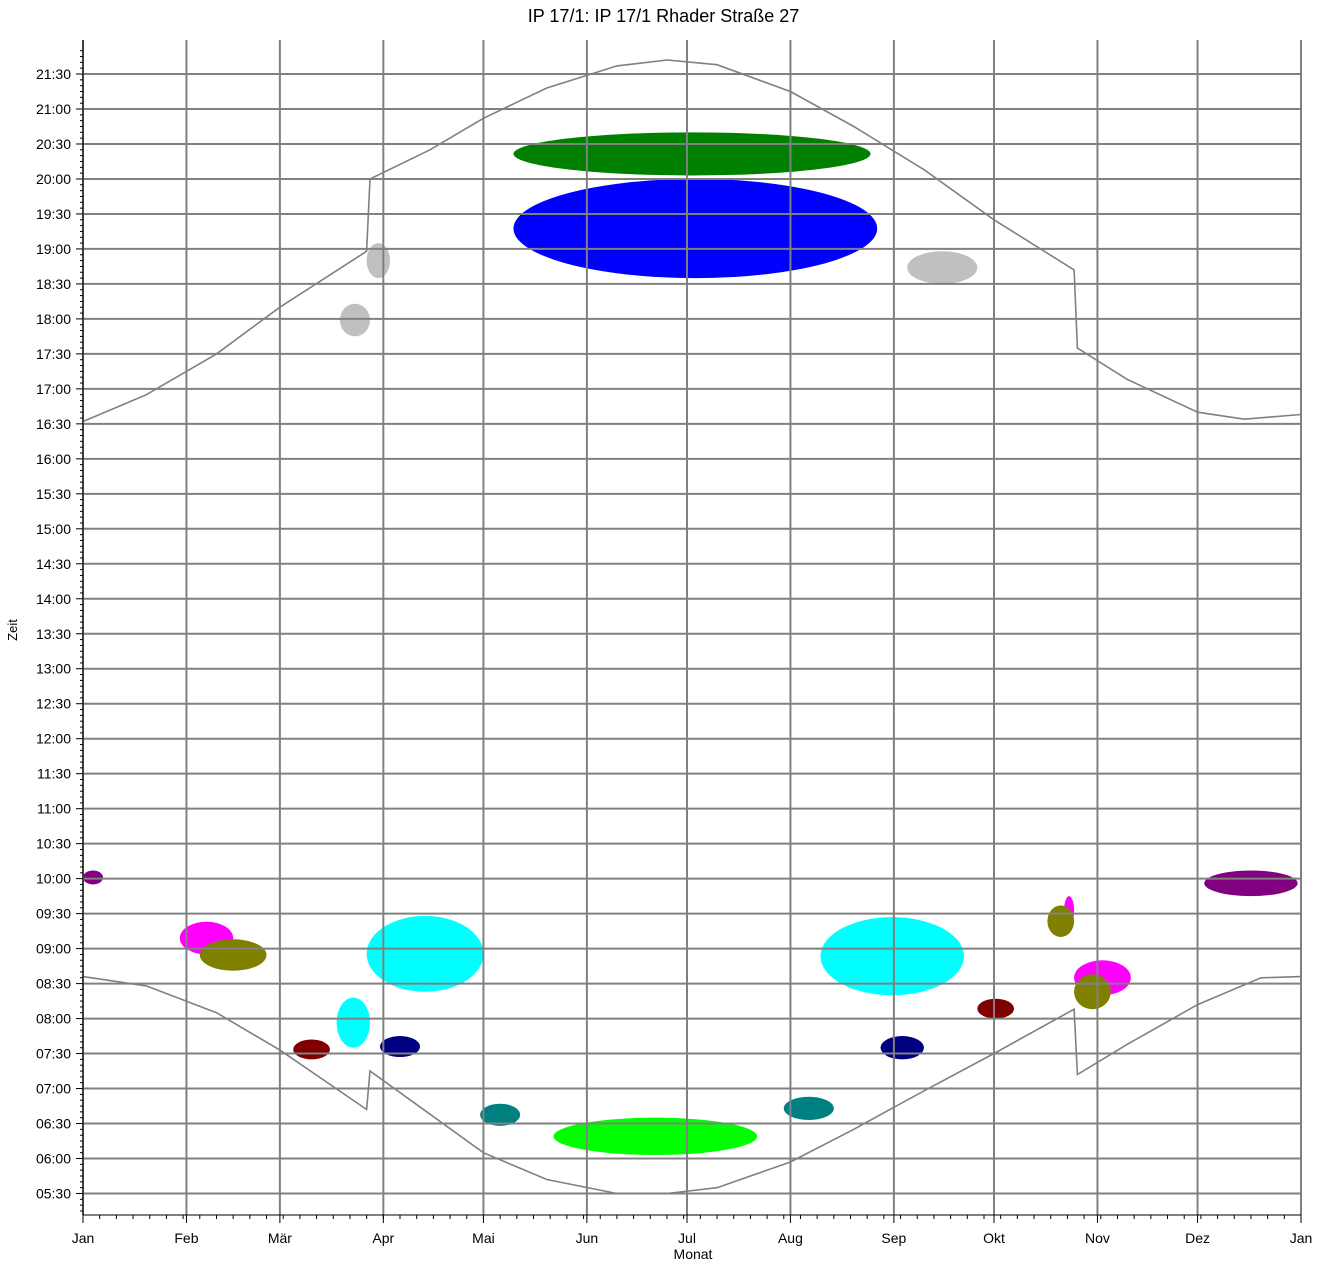 This screenshot has width=1327, height=1263. What do you see at coordinates (54, 809) in the screenshot?
I see `y-tick-label: 11:00` at bounding box center [54, 809].